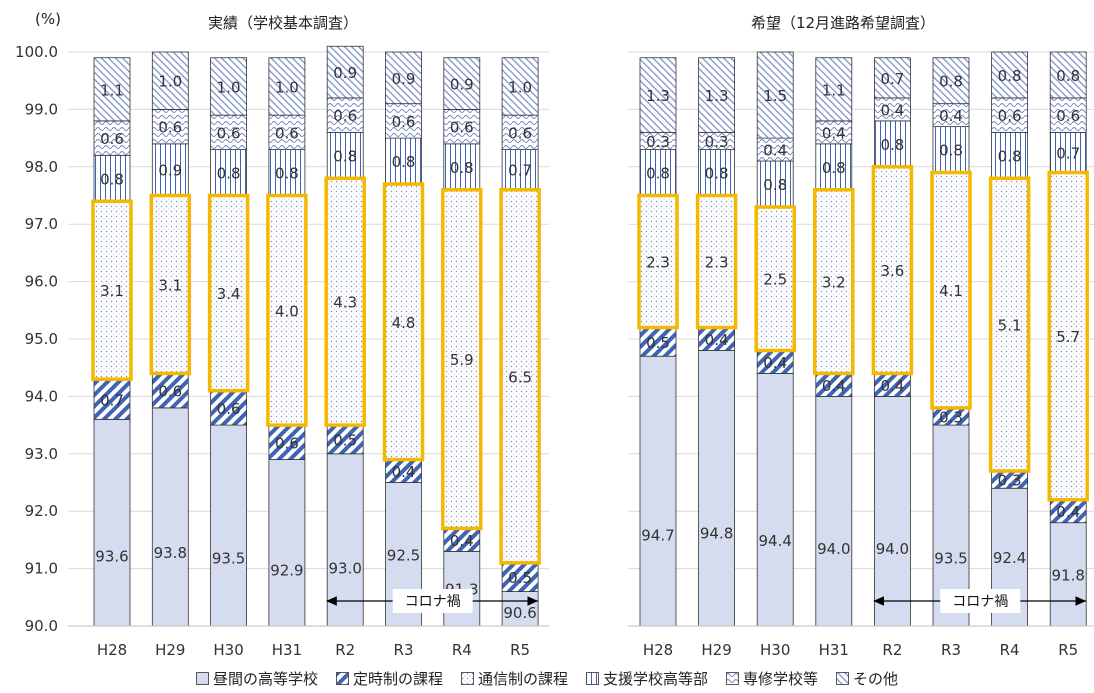  I want to click on x-tick-label: R3, so click(951, 650).